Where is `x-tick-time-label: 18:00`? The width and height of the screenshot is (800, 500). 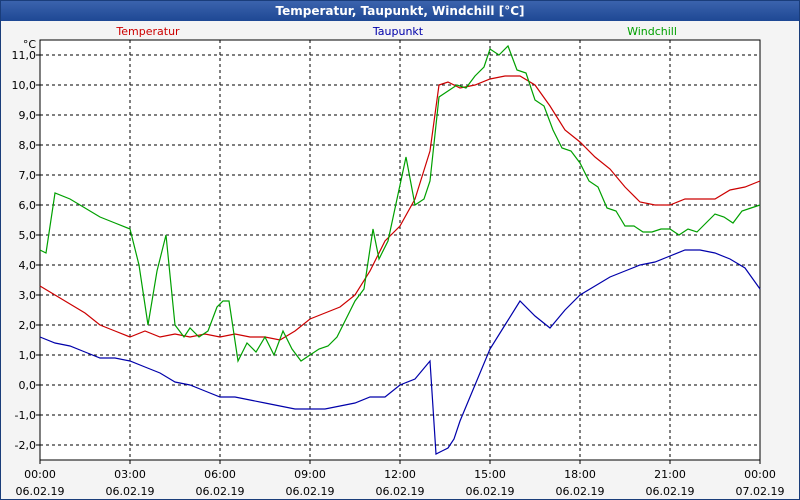
x-tick-time-label: 18:00 is located at coordinates (580, 474).